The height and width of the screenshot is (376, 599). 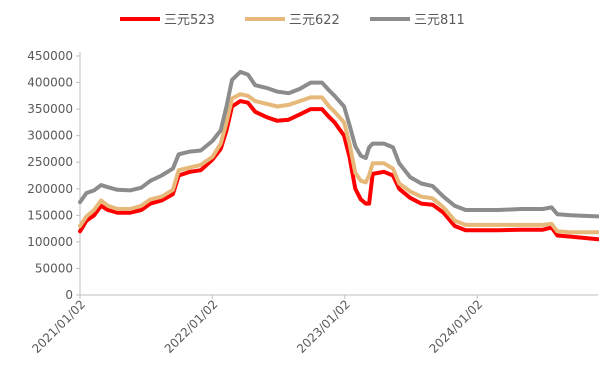 I want to click on legend-label: 三元622, so click(x=314, y=20).